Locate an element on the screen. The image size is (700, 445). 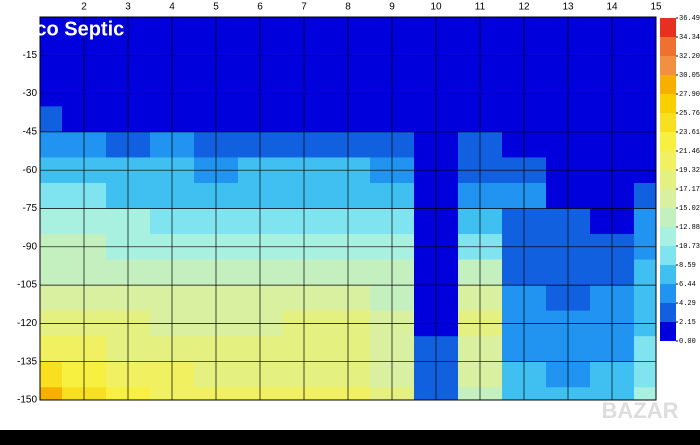
y-tick-label: -60 is located at coordinates (30, 170).